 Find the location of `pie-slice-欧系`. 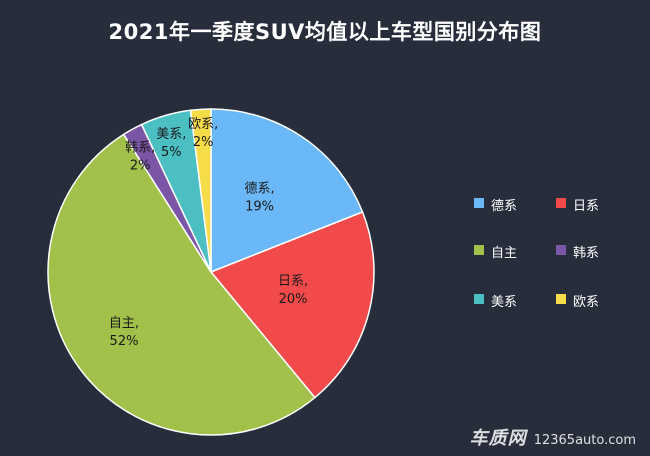

pie-slice-欧系 is located at coordinates (200, 190).